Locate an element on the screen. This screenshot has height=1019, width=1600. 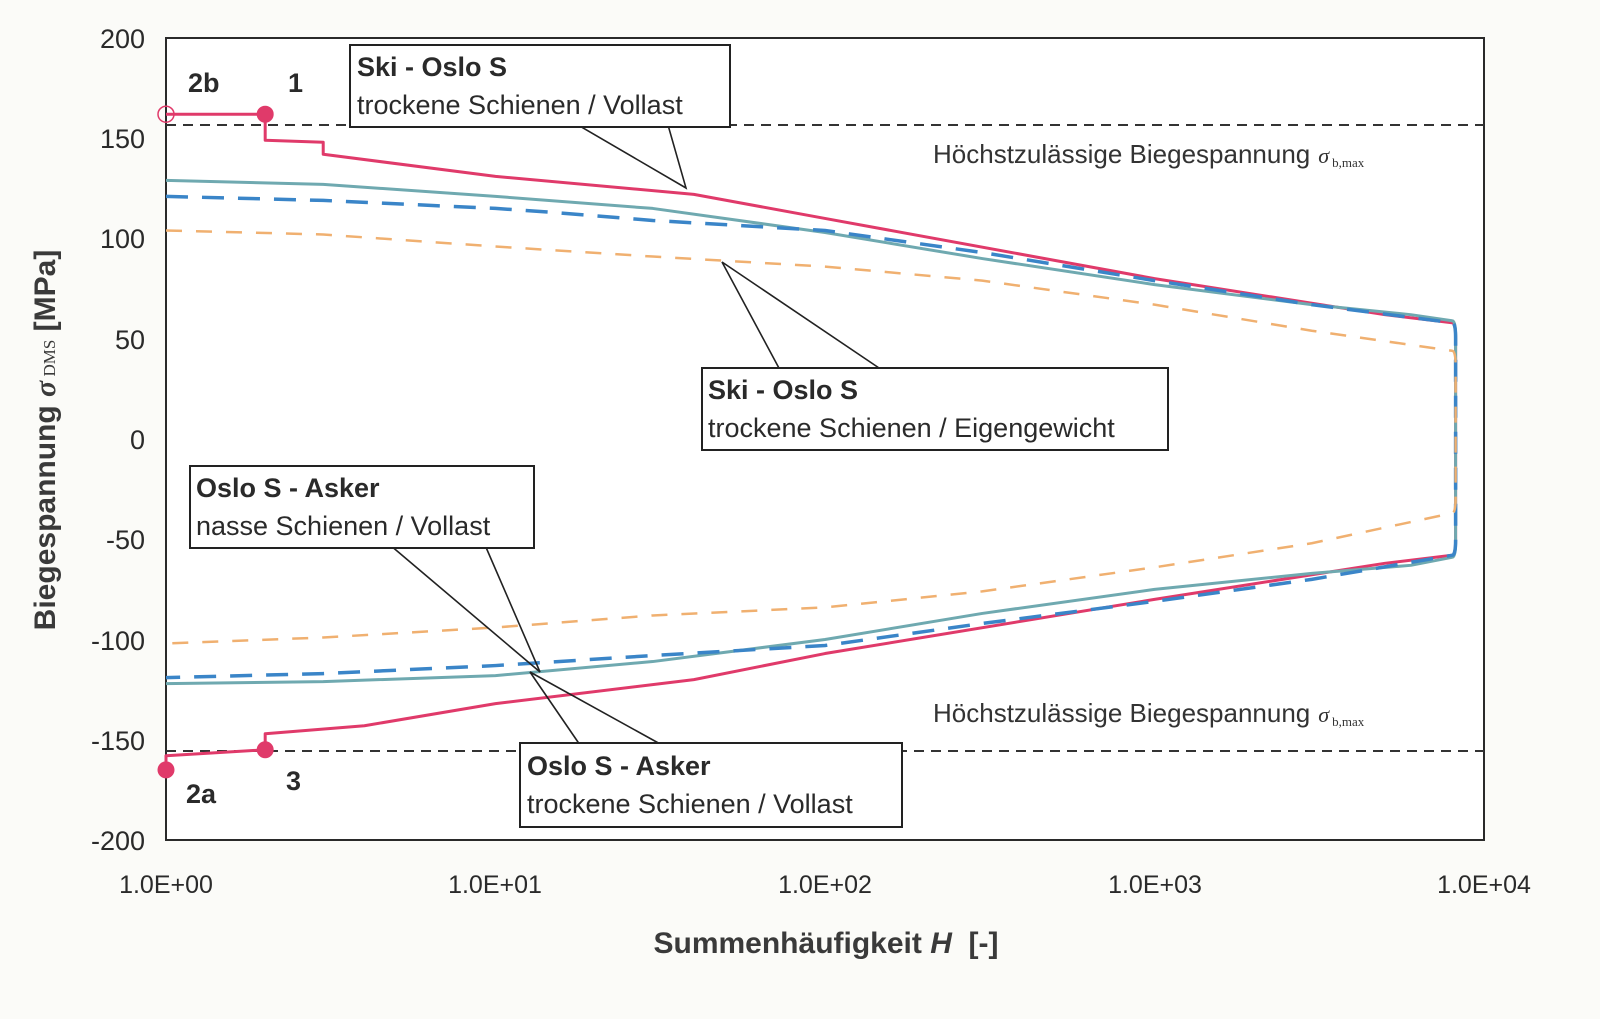
x-tick: 1.0E+00 is located at coordinates (166, 885).